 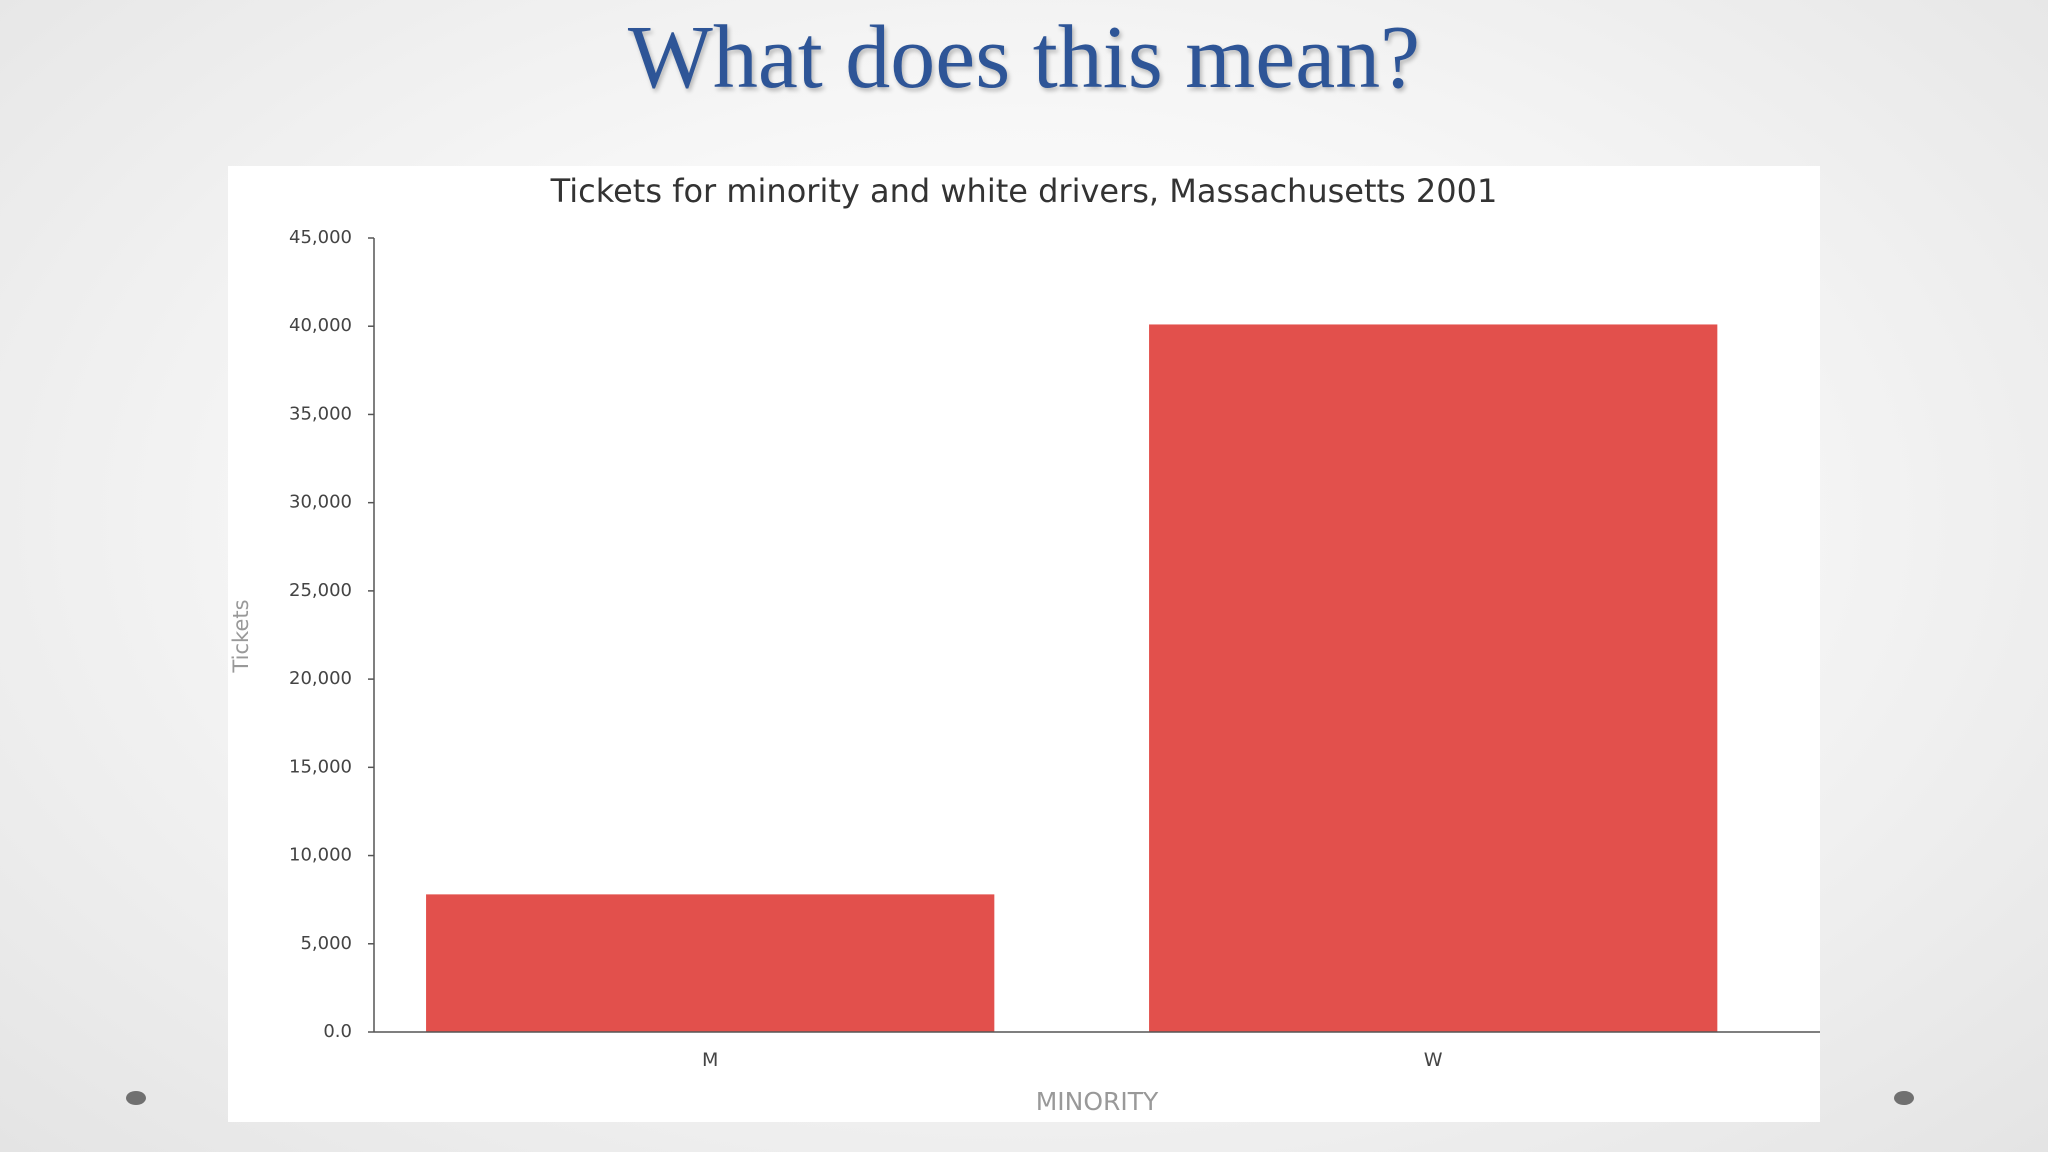 I want to click on x-tick-label: M, so click(x=710, y=1060).